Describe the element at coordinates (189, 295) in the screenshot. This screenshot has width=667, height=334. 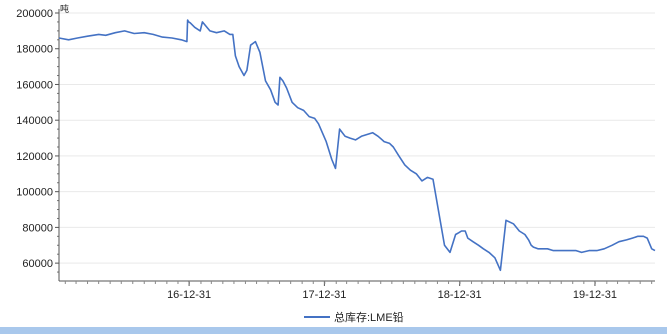
I see `x-tick-label: 16-12-31` at that location.